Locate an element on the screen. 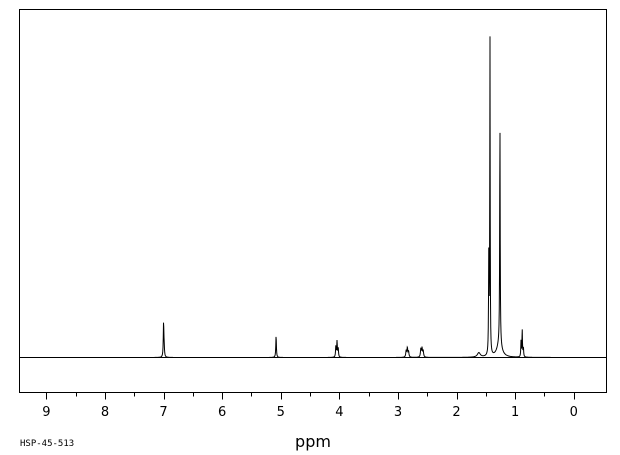 The image size is (620, 455). x-tick-label: 7 is located at coordinates (163, 412).